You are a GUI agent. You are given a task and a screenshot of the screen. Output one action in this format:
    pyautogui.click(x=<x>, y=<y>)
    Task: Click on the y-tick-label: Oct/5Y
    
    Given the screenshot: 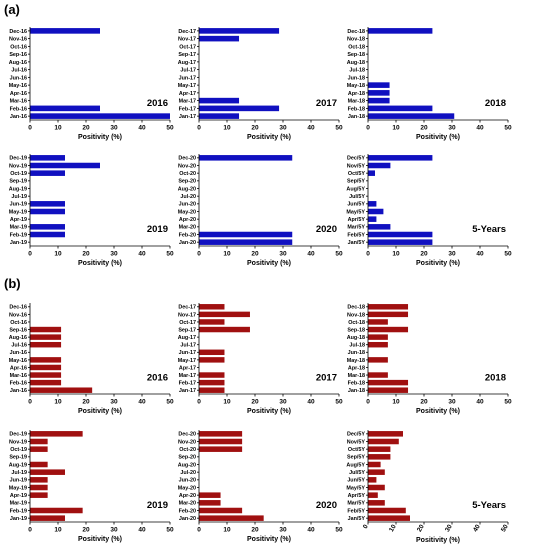 What is the action you would take?
    pyautogui.click(x=356, y=174)
    